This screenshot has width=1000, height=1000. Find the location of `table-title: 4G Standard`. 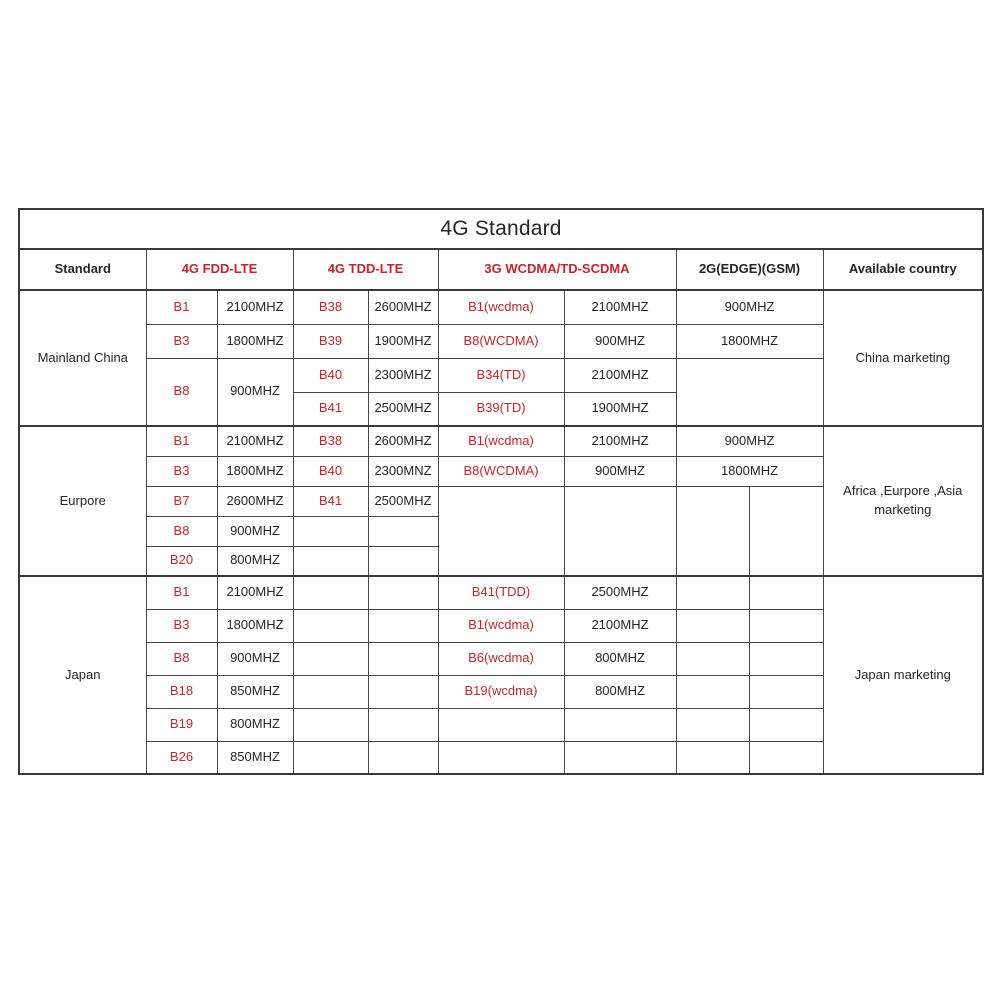

table-title: 4G Standard is located at coordinates (501, 229).